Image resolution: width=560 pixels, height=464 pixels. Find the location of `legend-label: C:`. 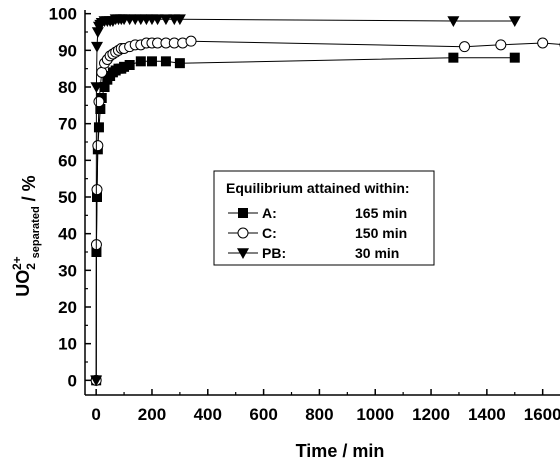

legend-label: C: is located at coordinates (269, 233).